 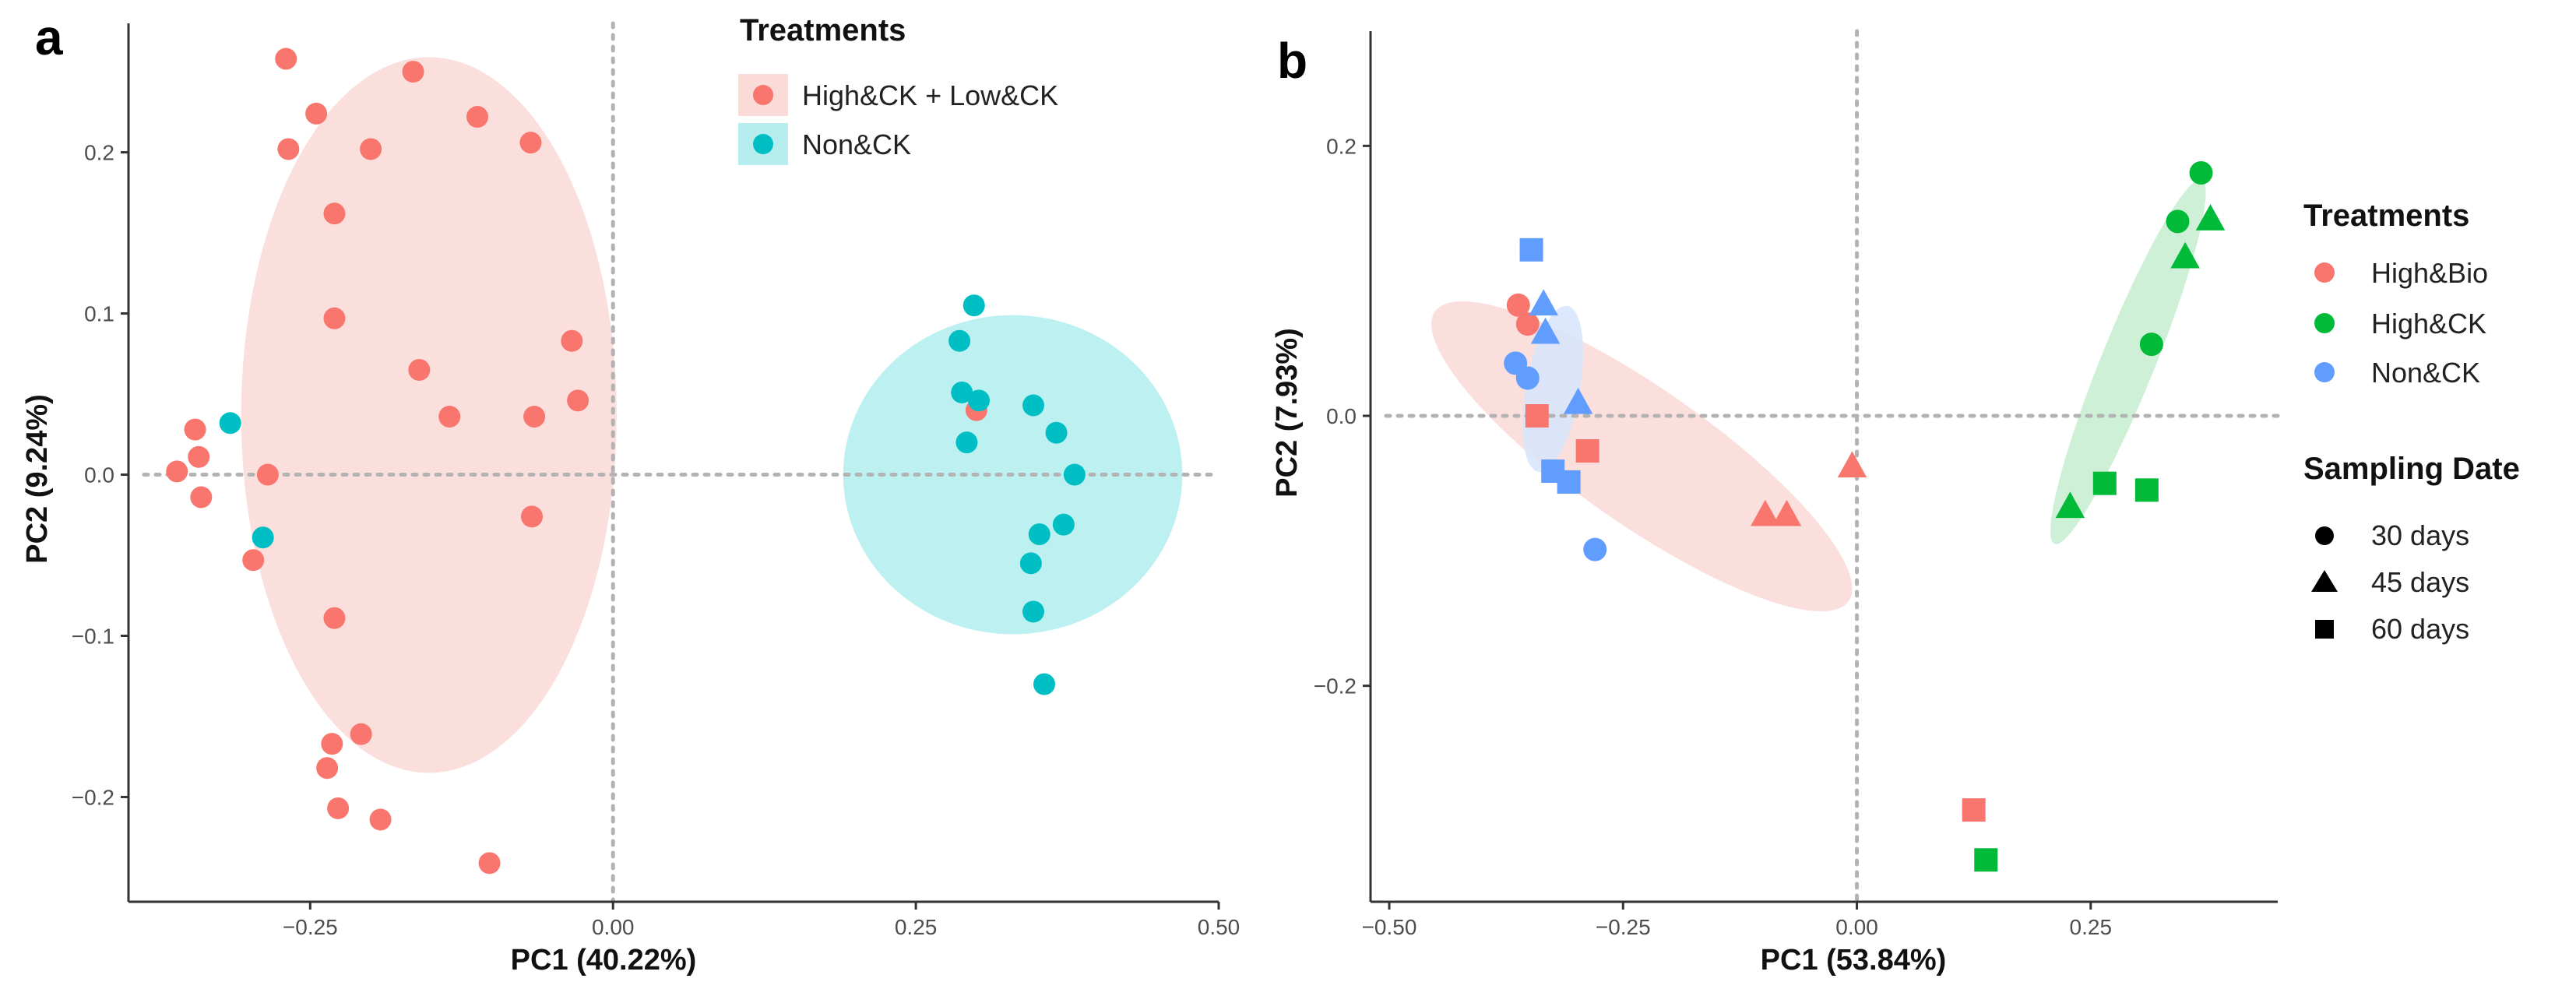 What do you see at coordinates (823, 30) in the screenshot?
I see `panel-a-legend-title: Treatments` at bounding box center [823, 30].